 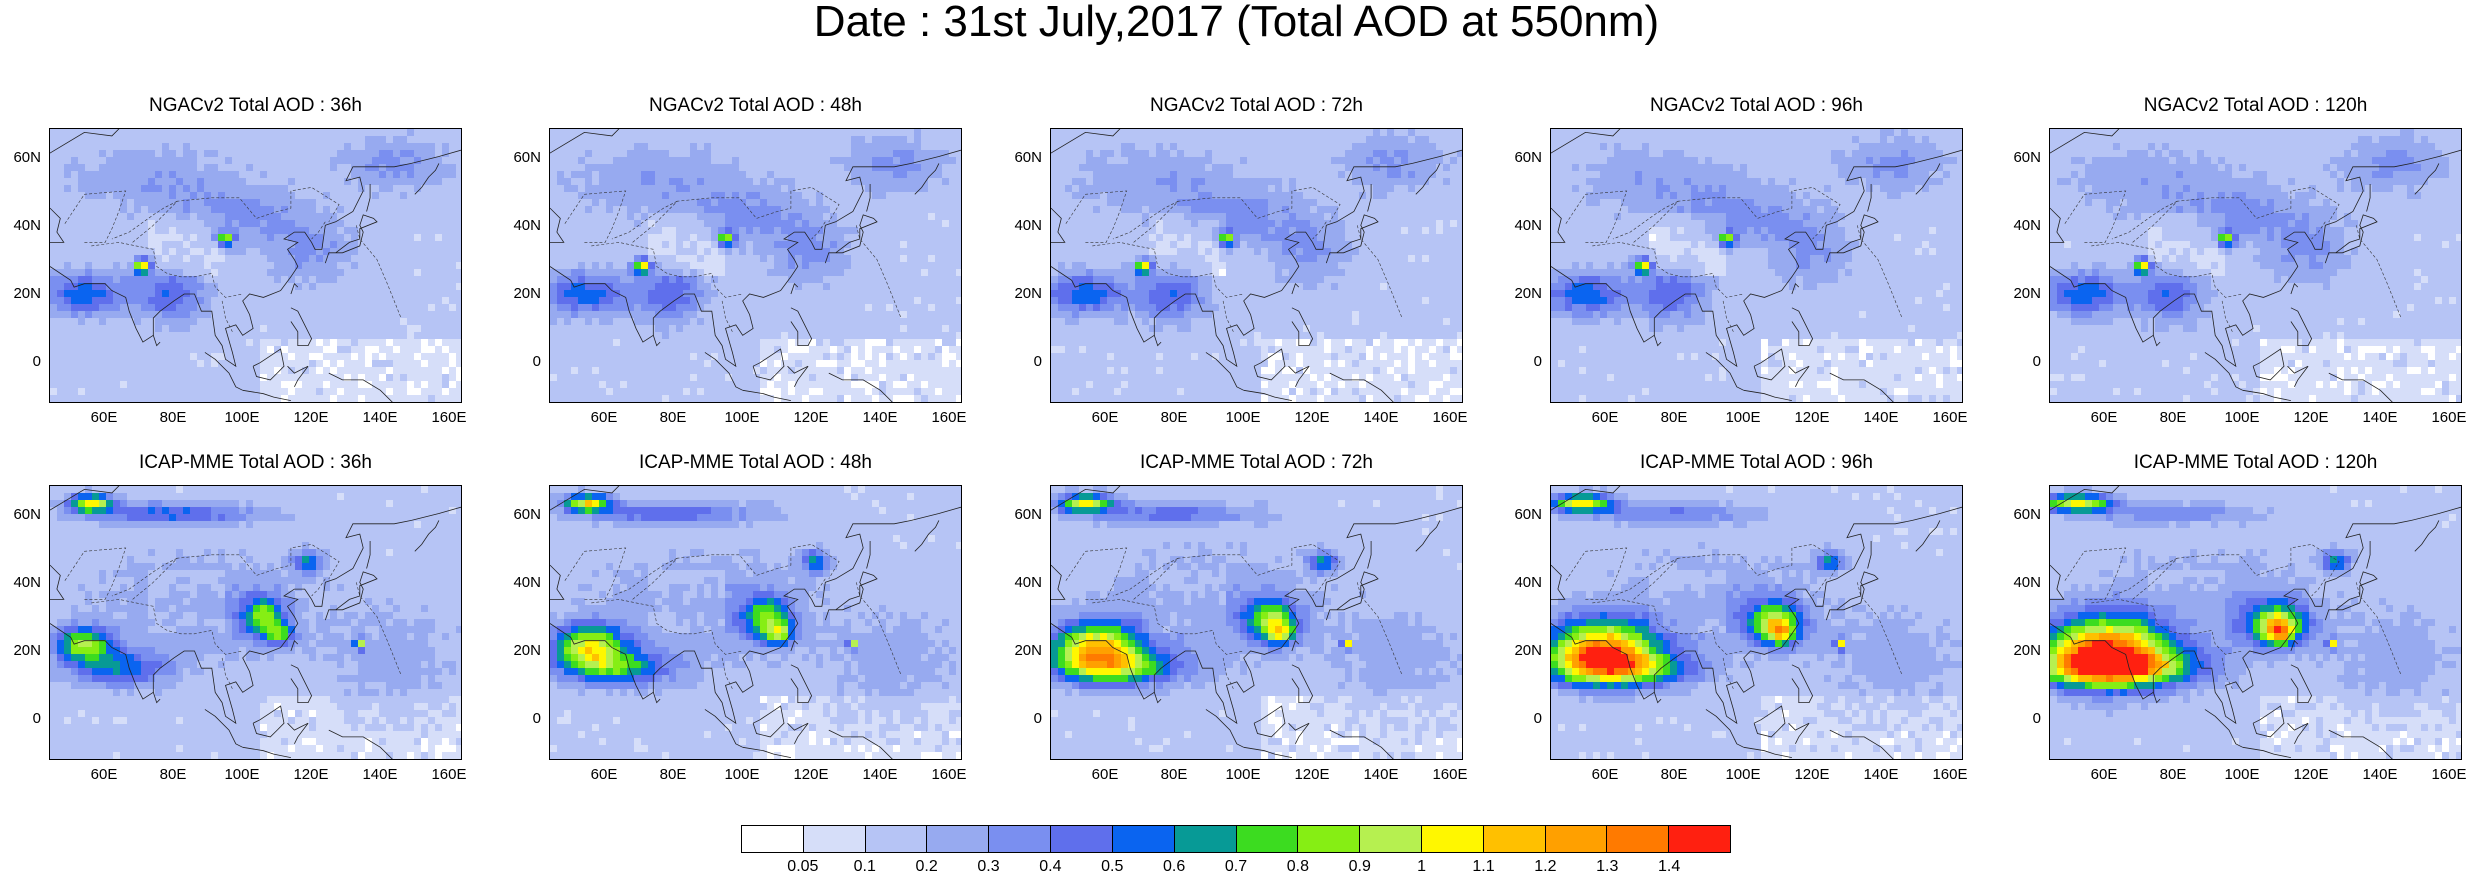 I want to click on panel-title: ICAP-MME Total AOD : 36h, so click(x=256, y=463).